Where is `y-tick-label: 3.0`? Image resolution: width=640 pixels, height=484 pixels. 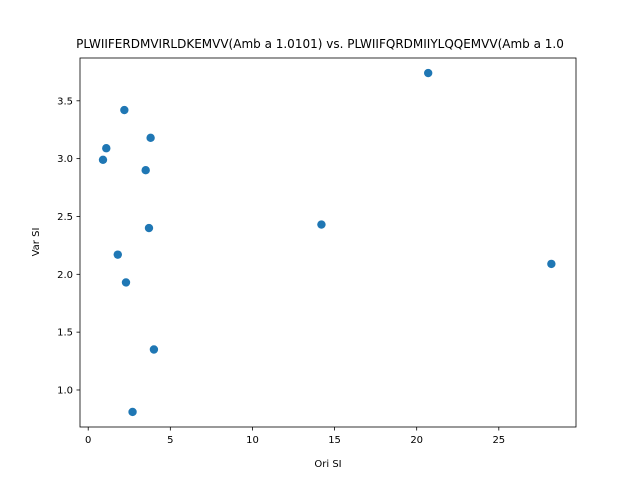 y-tick-label: 3.0 is located at coordinates (65, 159).